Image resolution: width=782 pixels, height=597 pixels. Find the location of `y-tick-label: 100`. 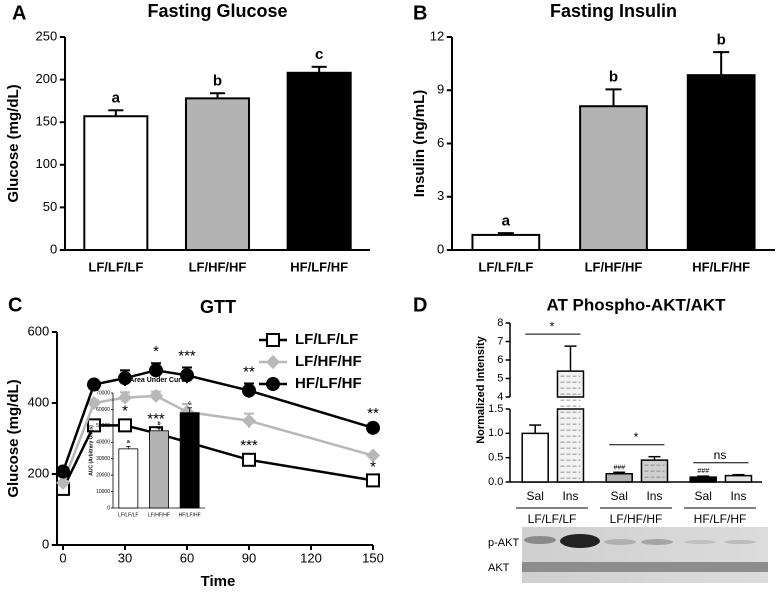

y-tick-label: 100 is located at coordinates (46, 163).